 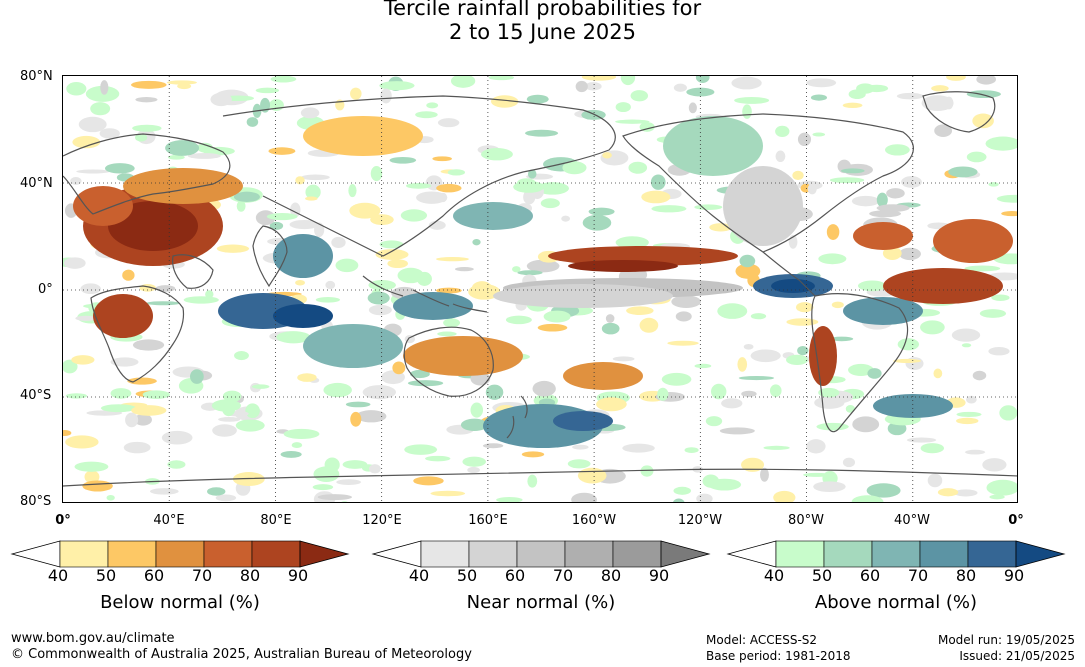 What do you see at coordinates (36, 395) in the screenshot?
I see `lat-label-40s: 40°S` at bounding box center [36, 395].